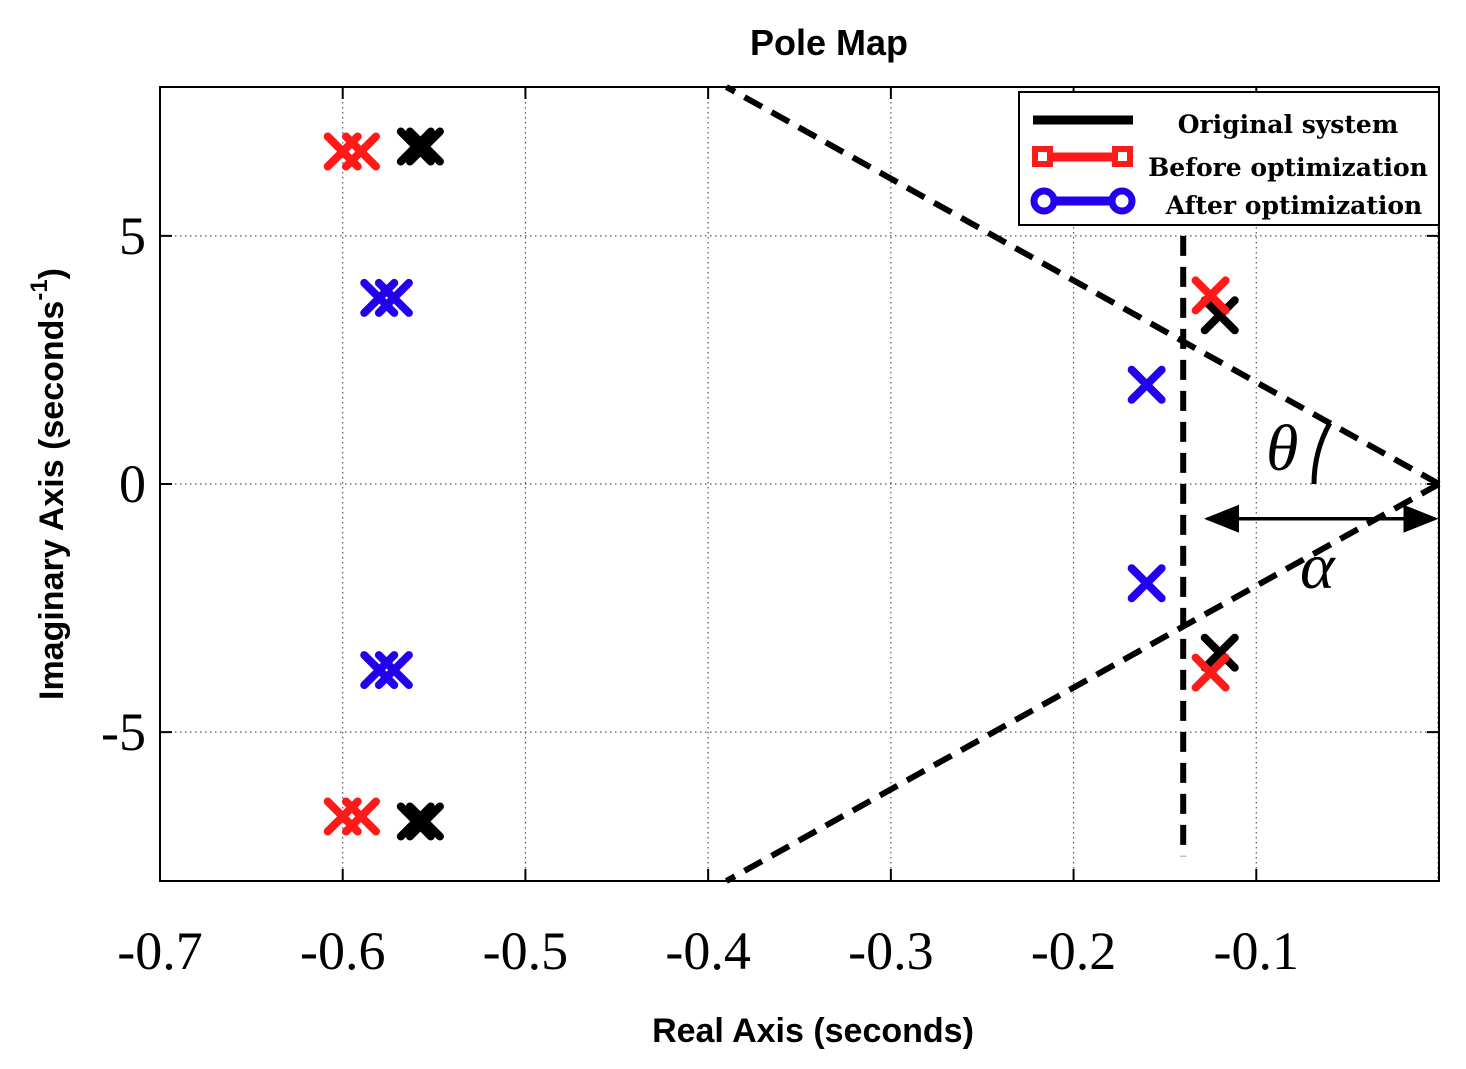 The image size is (1466, 1069). What do you see at coordinates (52, 500) in the screenshot?
I see `y-axis-label-main: Imaginary Axis (seconds` at bounding box center [52, 500].